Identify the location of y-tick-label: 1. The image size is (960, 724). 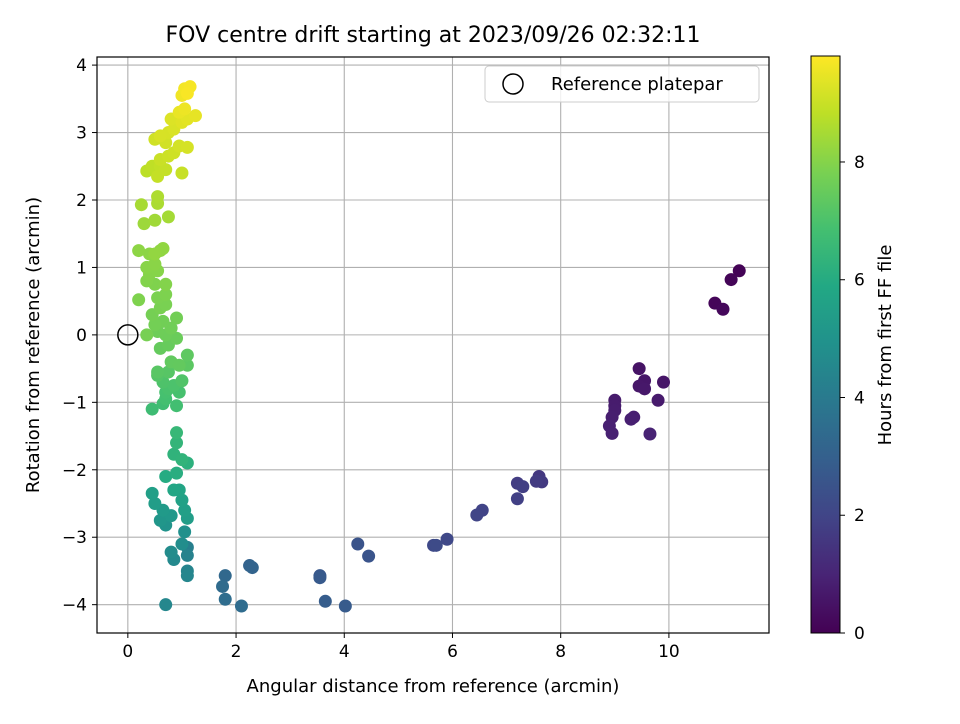
(81, 268).